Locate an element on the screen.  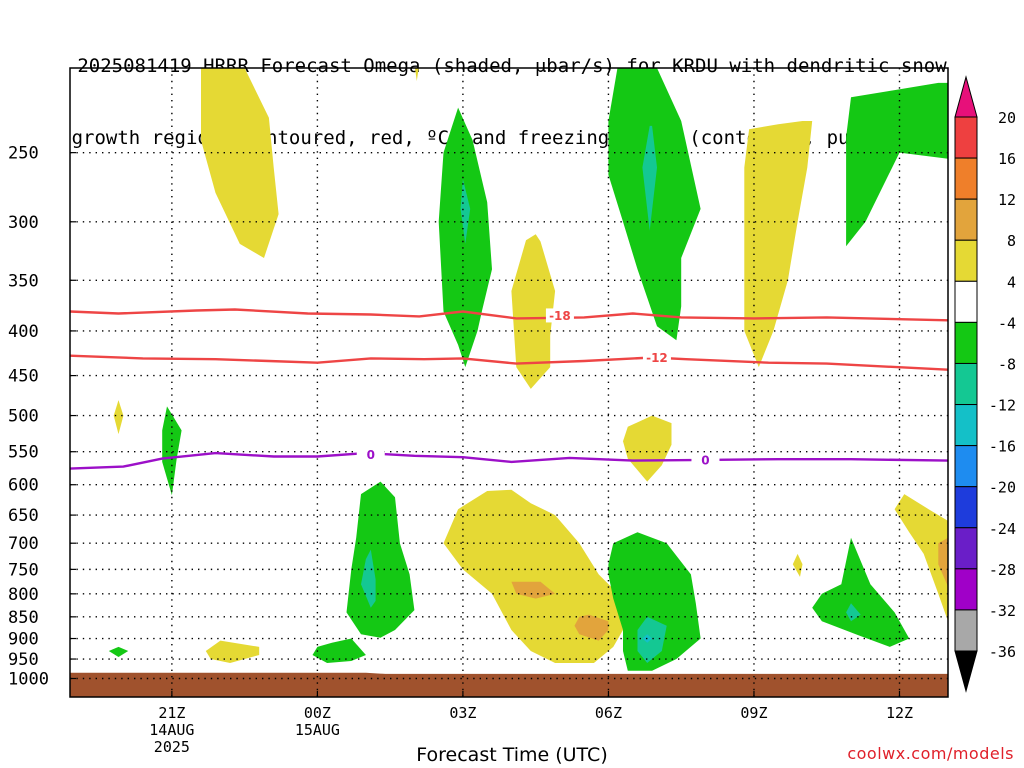
y-tick-label: 900 is located at coordinates (23, 640).